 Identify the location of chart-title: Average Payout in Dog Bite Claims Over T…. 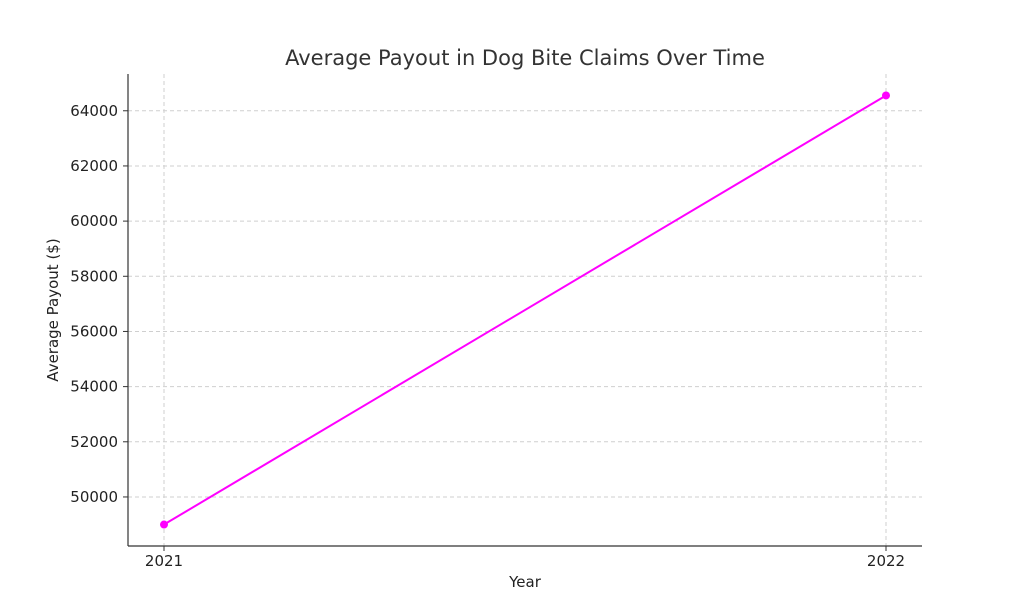
(525, 58).